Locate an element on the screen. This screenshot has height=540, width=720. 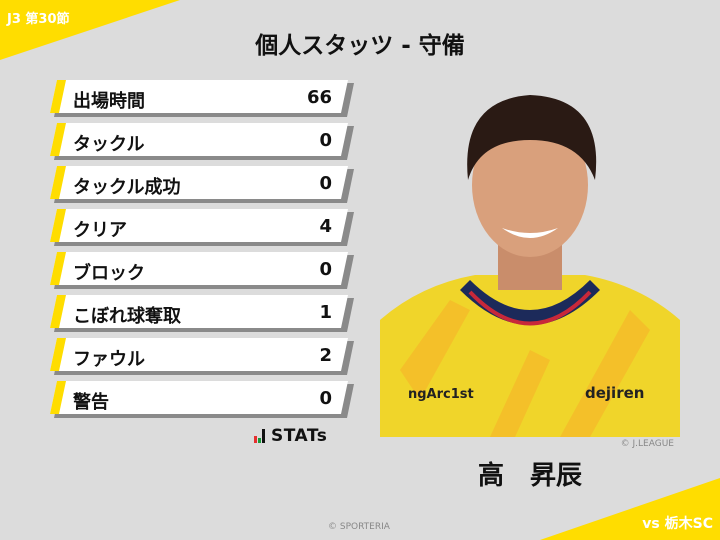
stat-label: タックル成功 is located at coordinates (127, 187).